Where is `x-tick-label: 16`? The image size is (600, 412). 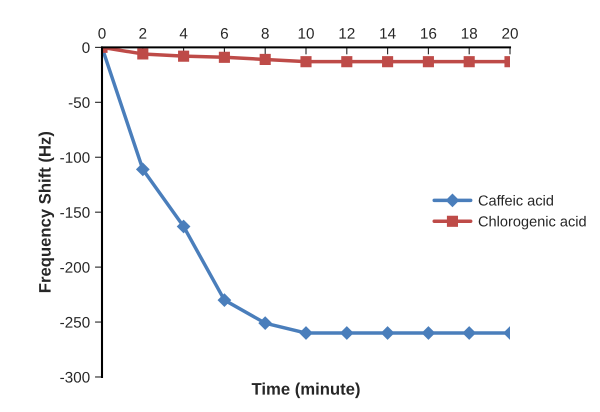 x-tick-label: 16 is located at coordinates (428, 33).